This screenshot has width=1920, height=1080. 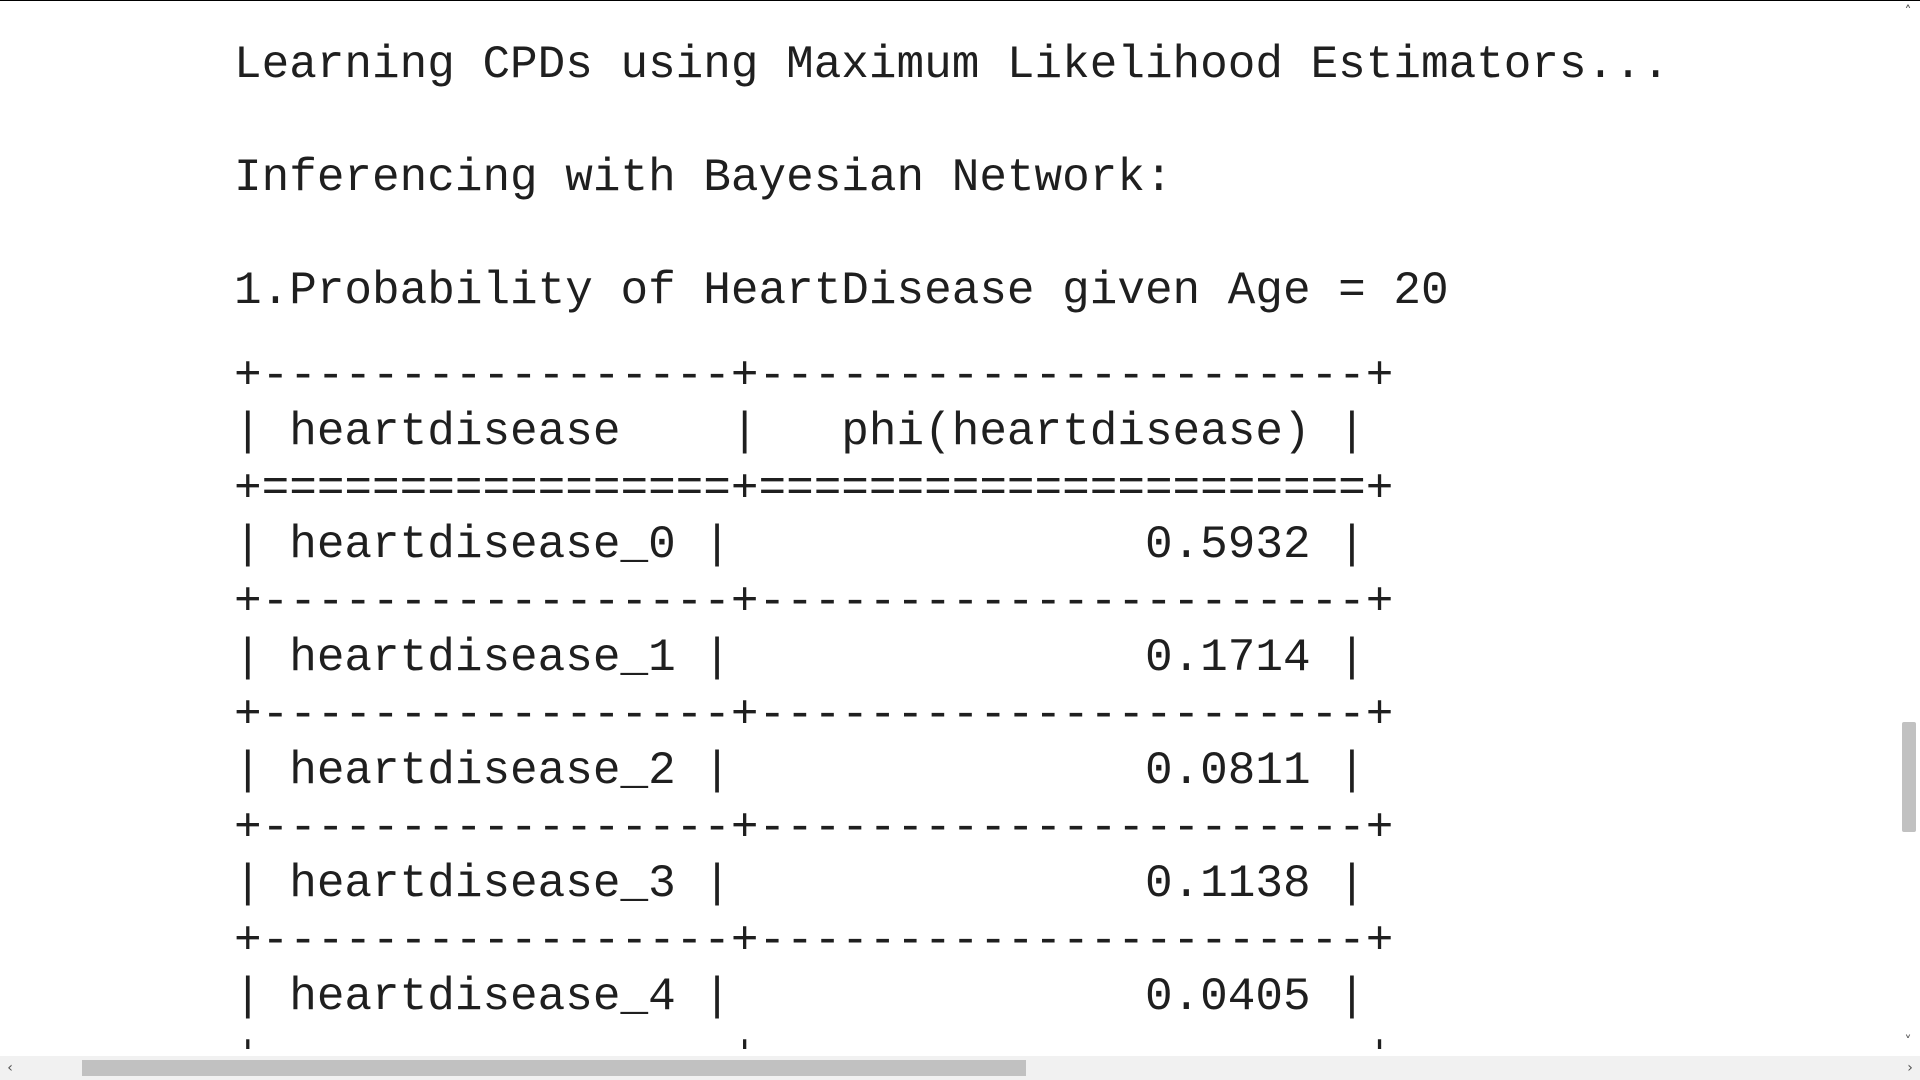 What do you see at coordinates (10, 1068) in the screenshot?
I see `scroll-left-icon: ‹` at bounding box center [10, 1068].